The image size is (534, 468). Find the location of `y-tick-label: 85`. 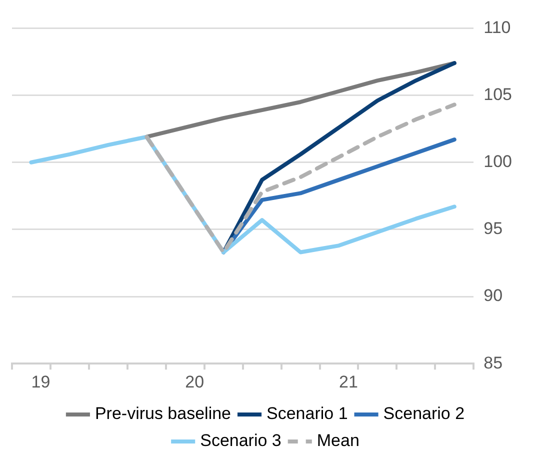

y-tick-label: 85 is located at coordinates (493, 362).